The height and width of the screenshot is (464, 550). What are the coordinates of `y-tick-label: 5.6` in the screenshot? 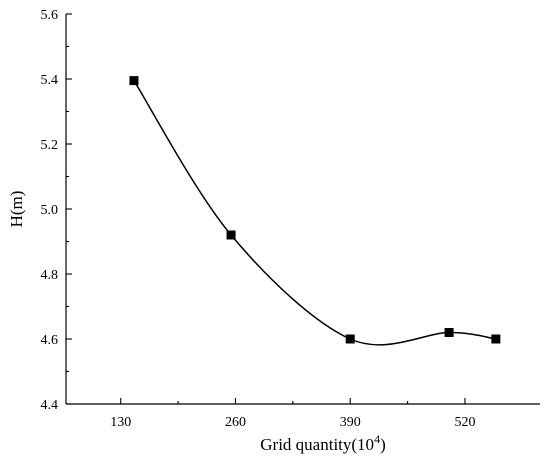 It's located at (50, 15).